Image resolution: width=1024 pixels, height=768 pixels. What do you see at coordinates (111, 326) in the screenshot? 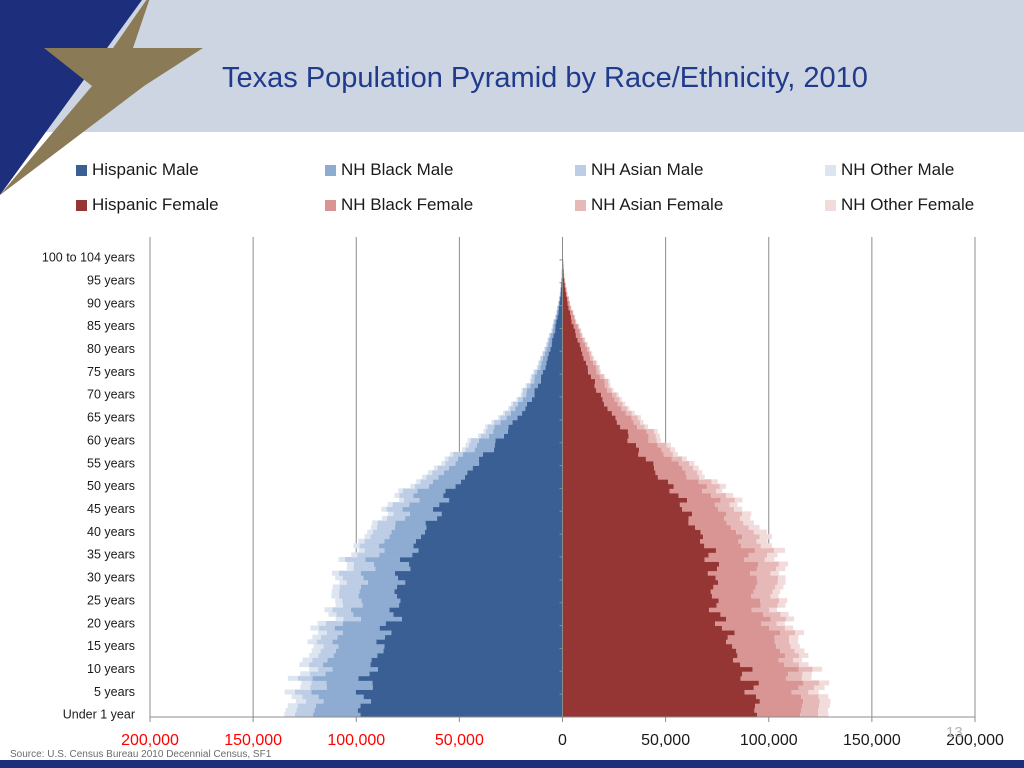
I see `y-tick-label: 85 years` at bounding box center [111, 326].